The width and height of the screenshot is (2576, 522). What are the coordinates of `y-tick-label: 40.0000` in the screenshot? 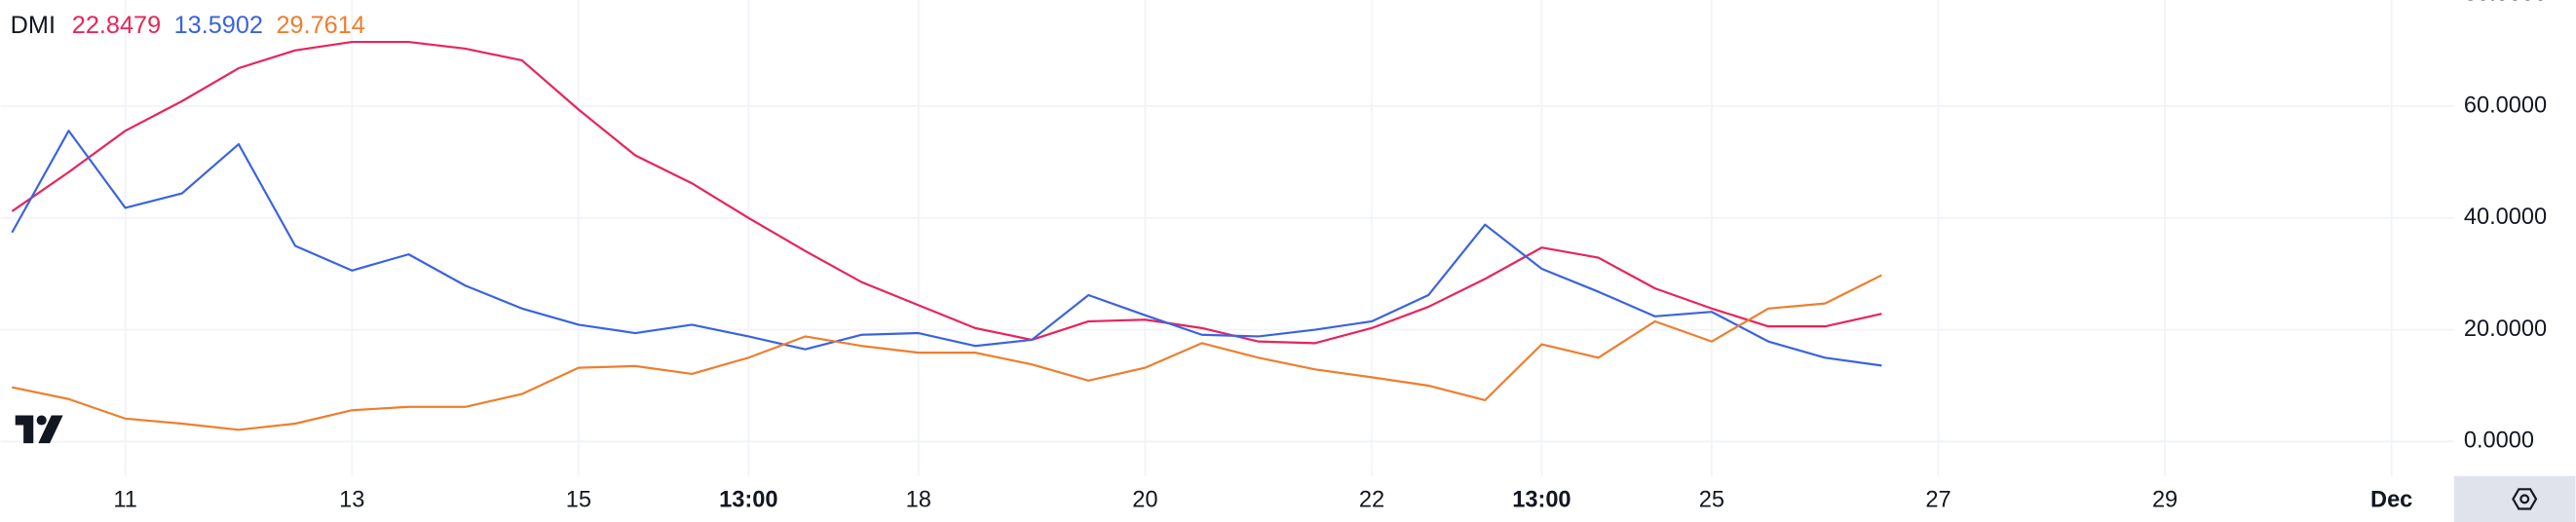 It's located at (2505, 216).